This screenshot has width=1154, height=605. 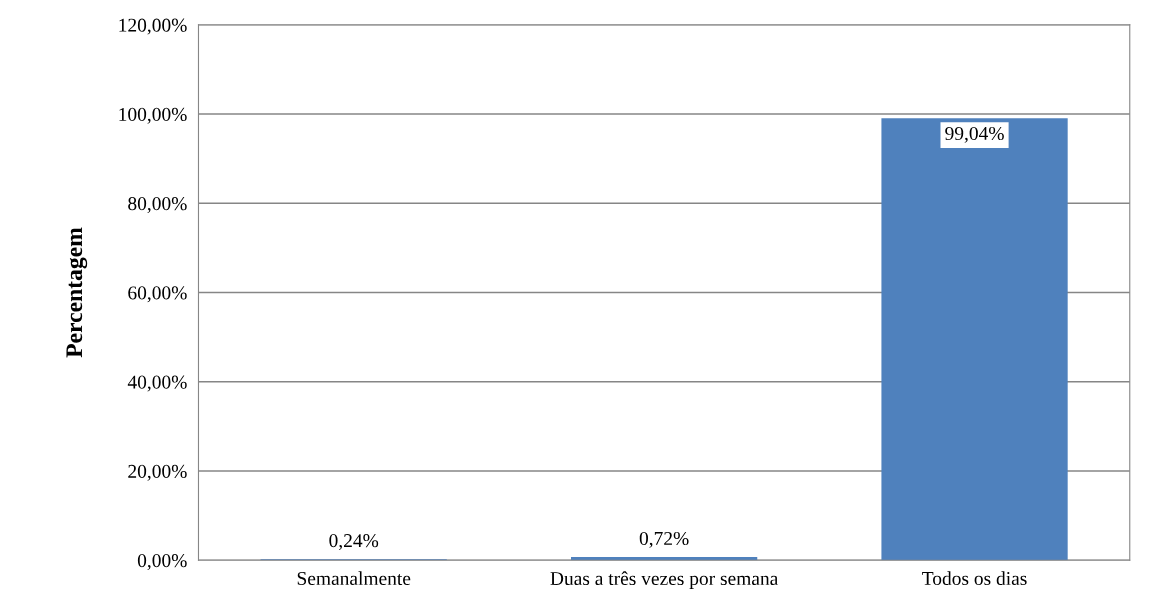 What do you see at coordinates (354, 578) in the screenshot?
I see `x-tick-label: Semanalmente` at bounding box center [354, 578].